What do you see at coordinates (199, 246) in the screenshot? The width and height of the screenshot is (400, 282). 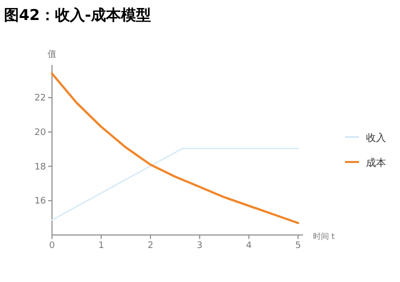 I see `x-tick-label: 3` at bounding box center [199, 246].